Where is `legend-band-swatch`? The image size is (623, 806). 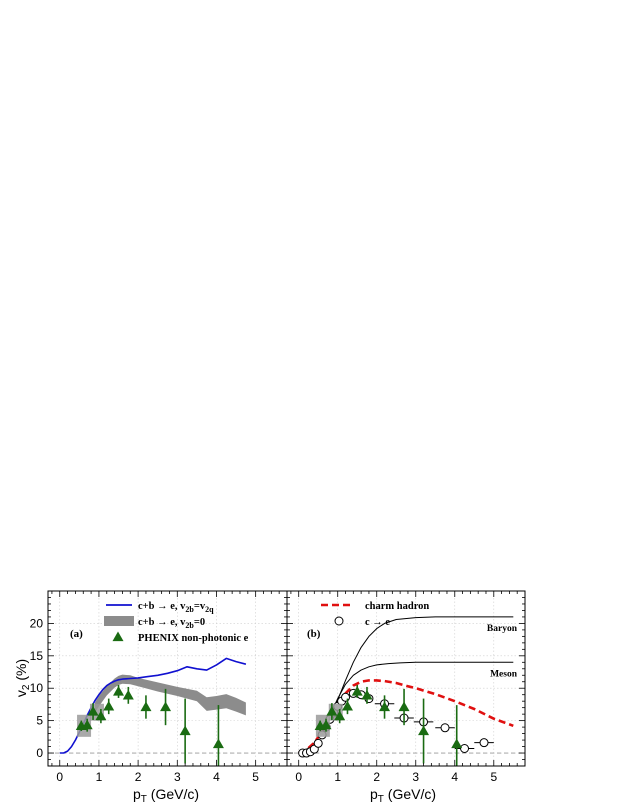
legend-band-swatch is located at coordinates (119, 621).